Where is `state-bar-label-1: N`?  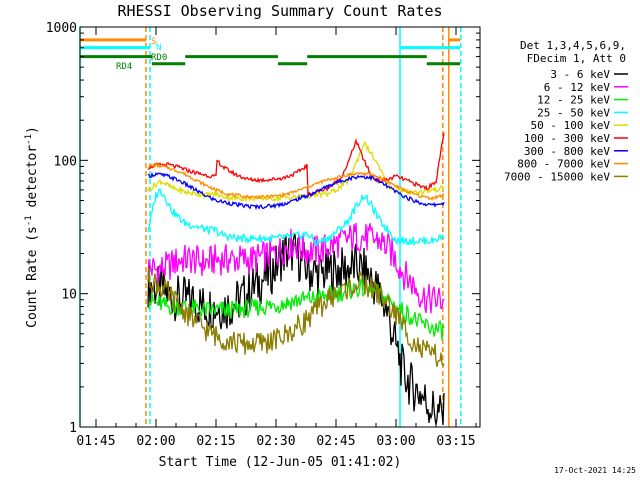 state-bar-label-1: N is located at coordinates (158, 48).